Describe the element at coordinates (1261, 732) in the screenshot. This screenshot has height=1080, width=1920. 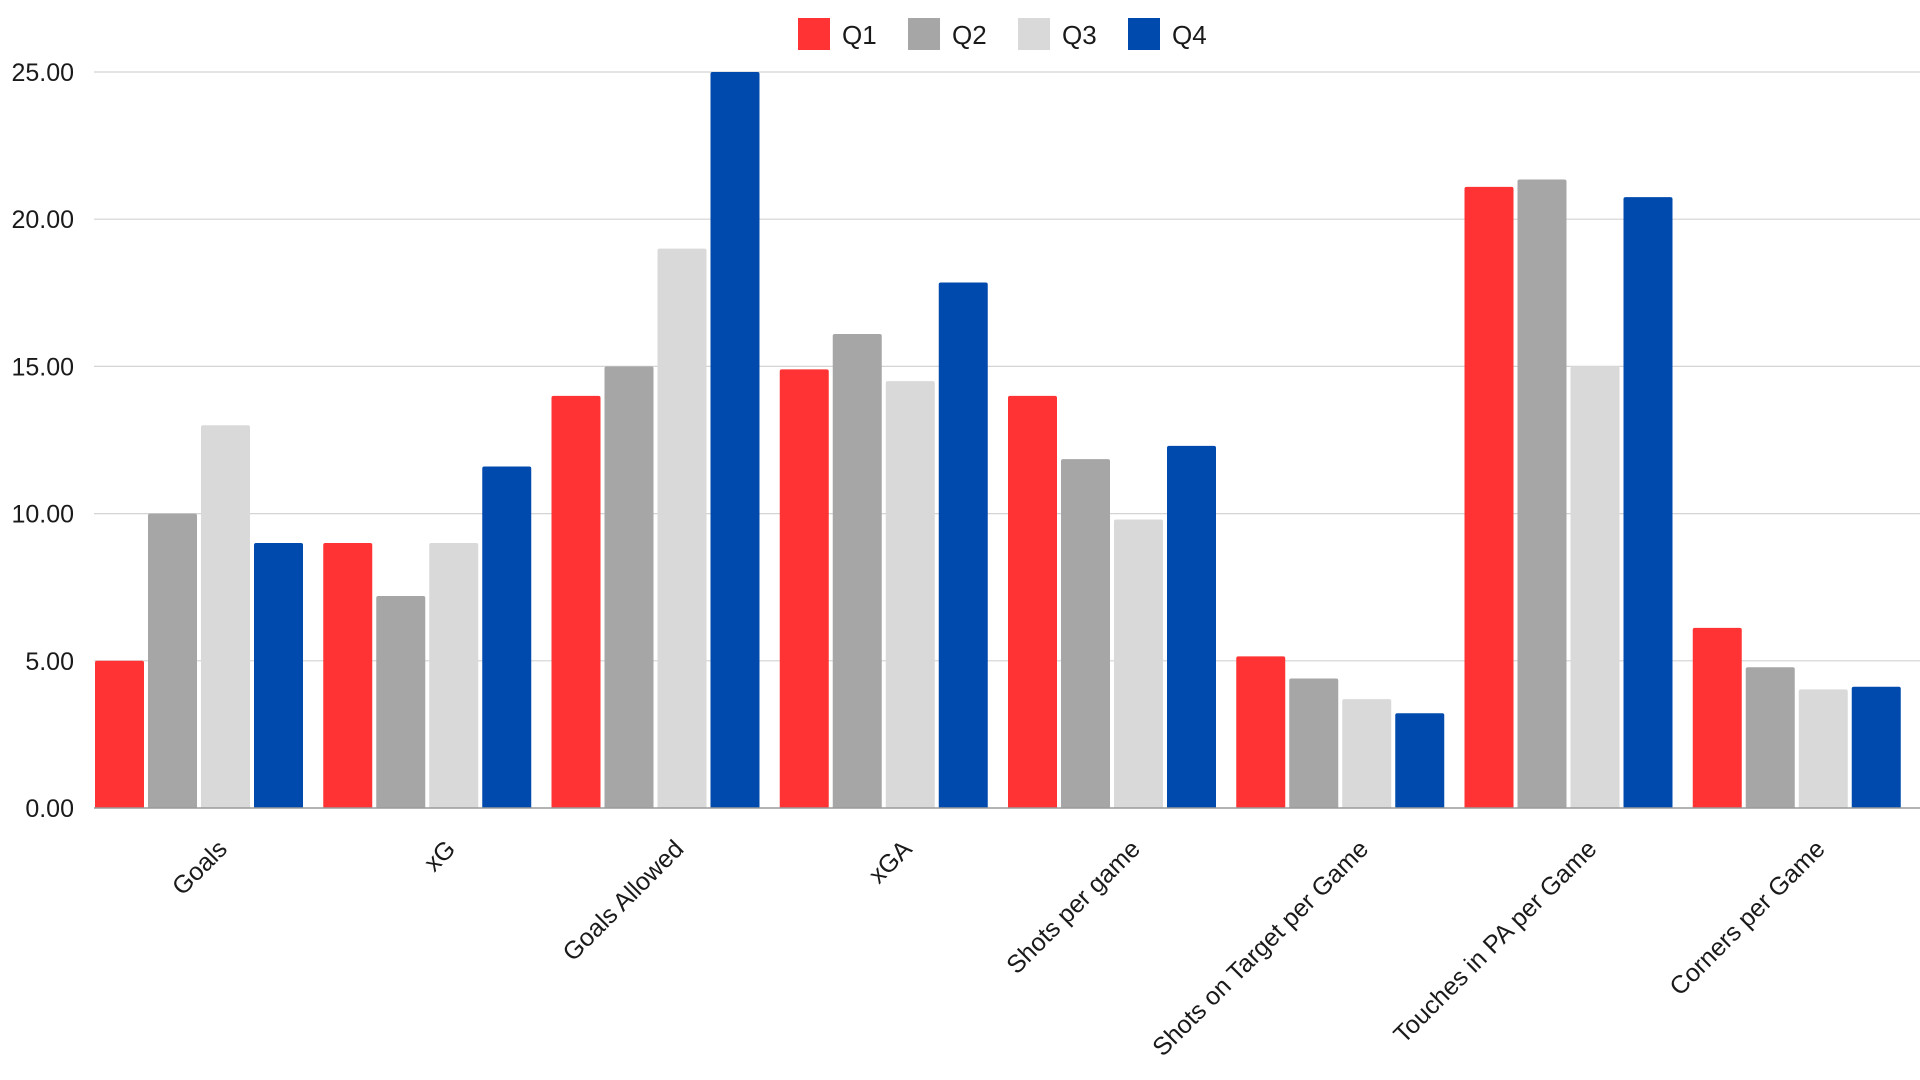
I see `bar-q1-shots-on-target-per-game` at that location.